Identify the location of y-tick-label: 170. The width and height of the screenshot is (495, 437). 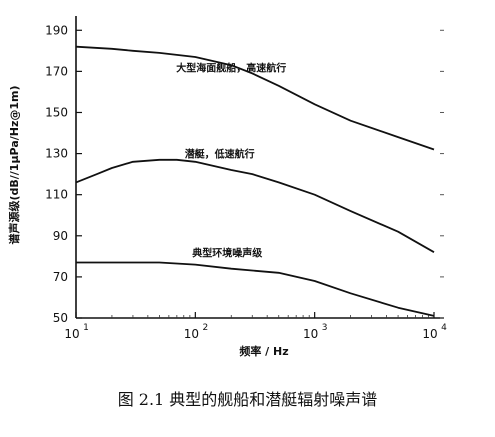
(56, 71).